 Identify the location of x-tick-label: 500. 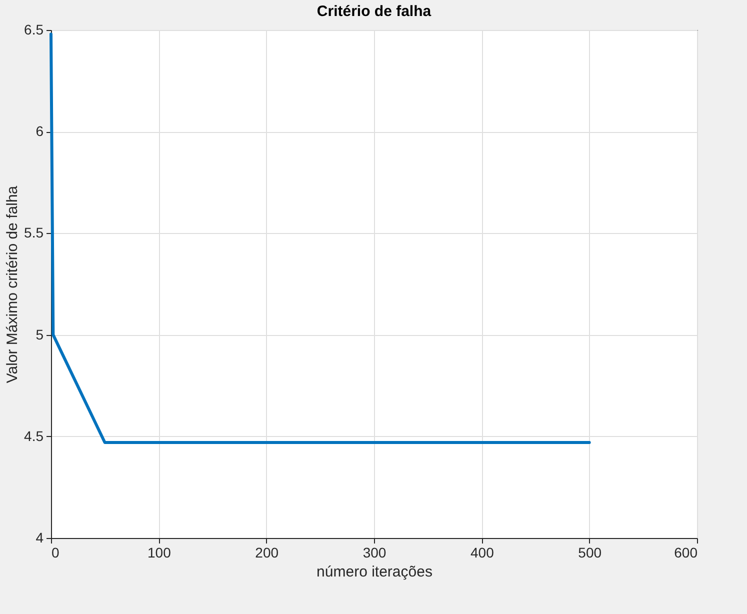
(590, 552).